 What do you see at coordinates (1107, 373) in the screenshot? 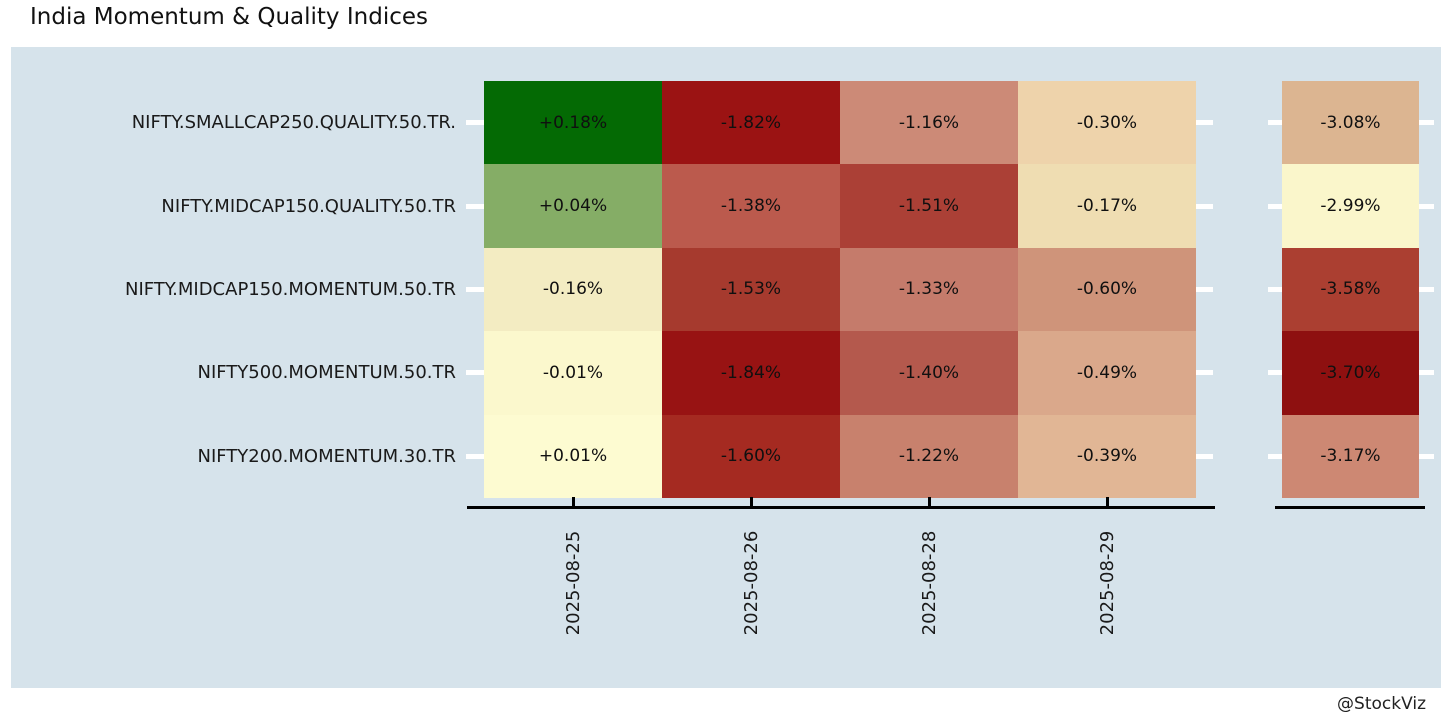
I see `heatmap-cell: -0.49%` at bounding box center [1107, 373].